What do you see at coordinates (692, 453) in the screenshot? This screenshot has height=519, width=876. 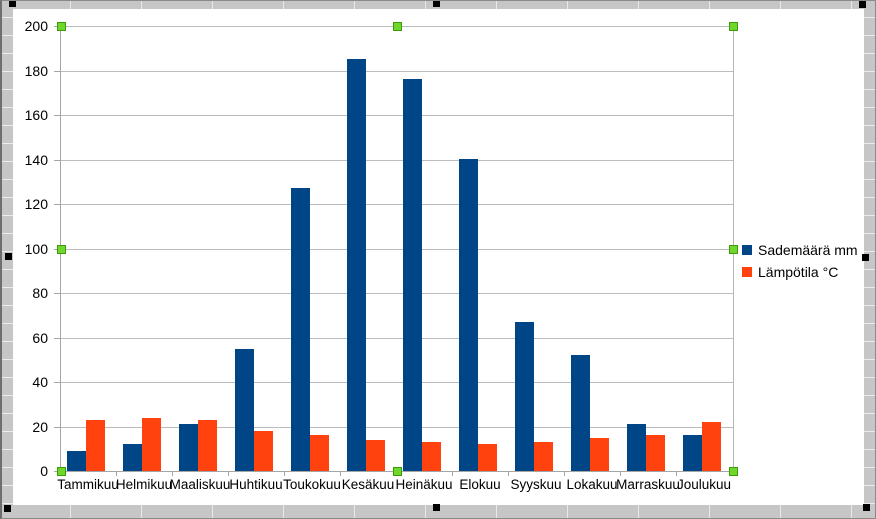 I see `bar-sademäärä-joulukuu` at bounding box center [692, 453].